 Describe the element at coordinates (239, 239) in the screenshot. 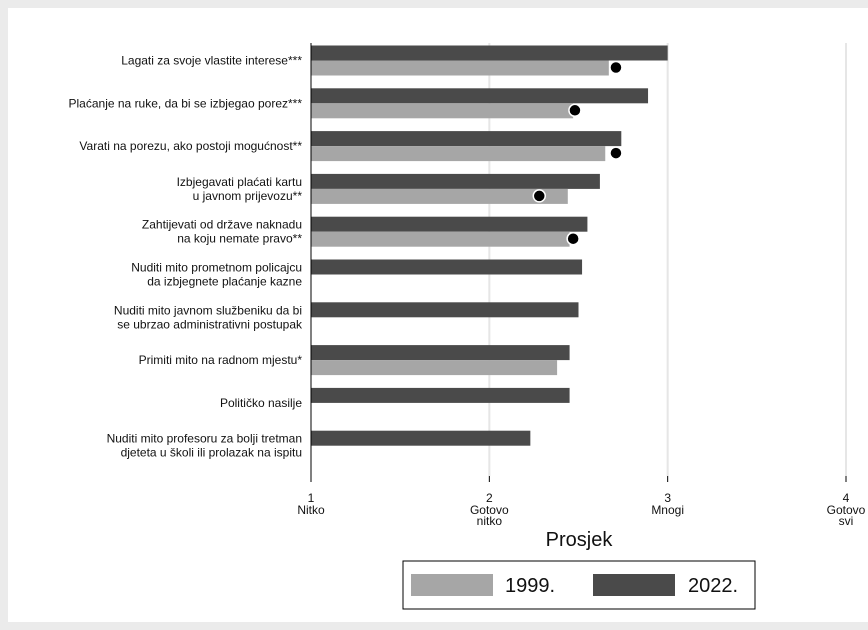

I see `category-label-5-line-2: na koju nemate pravo**` at that location.